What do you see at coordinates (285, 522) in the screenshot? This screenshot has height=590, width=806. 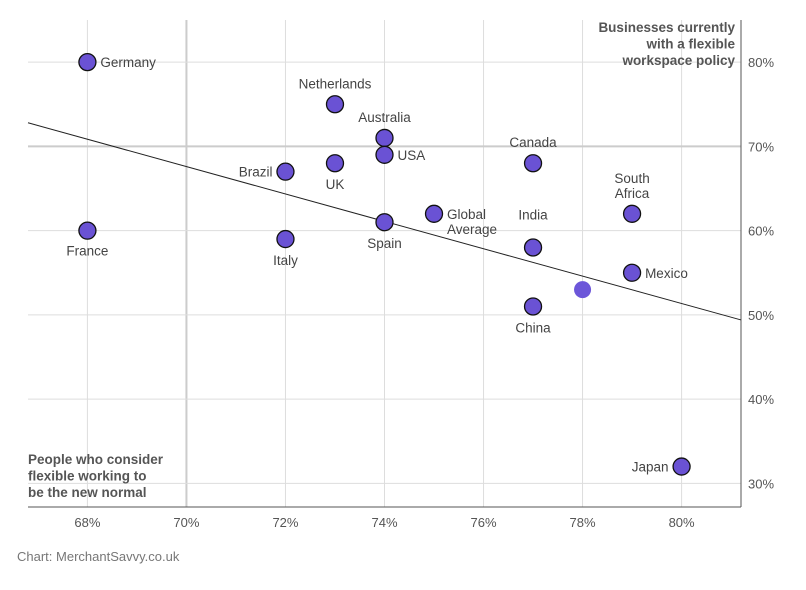 I see `x-tick-label: 72%` at bounding box center [285, 522].